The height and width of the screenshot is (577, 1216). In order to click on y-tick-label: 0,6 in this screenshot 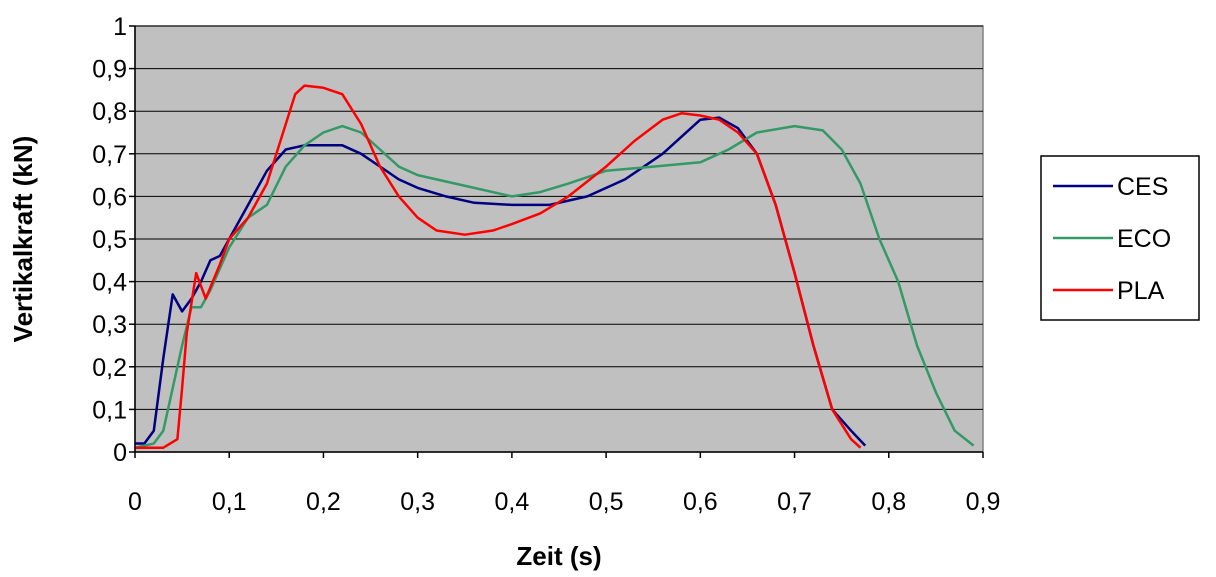, I will do `click(109, 197)`.